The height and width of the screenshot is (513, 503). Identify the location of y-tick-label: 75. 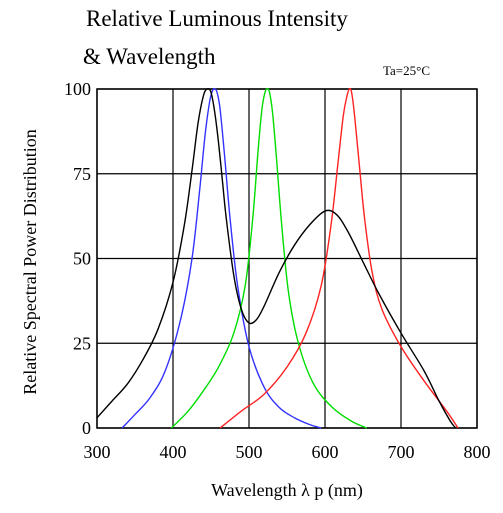
(82, 174).